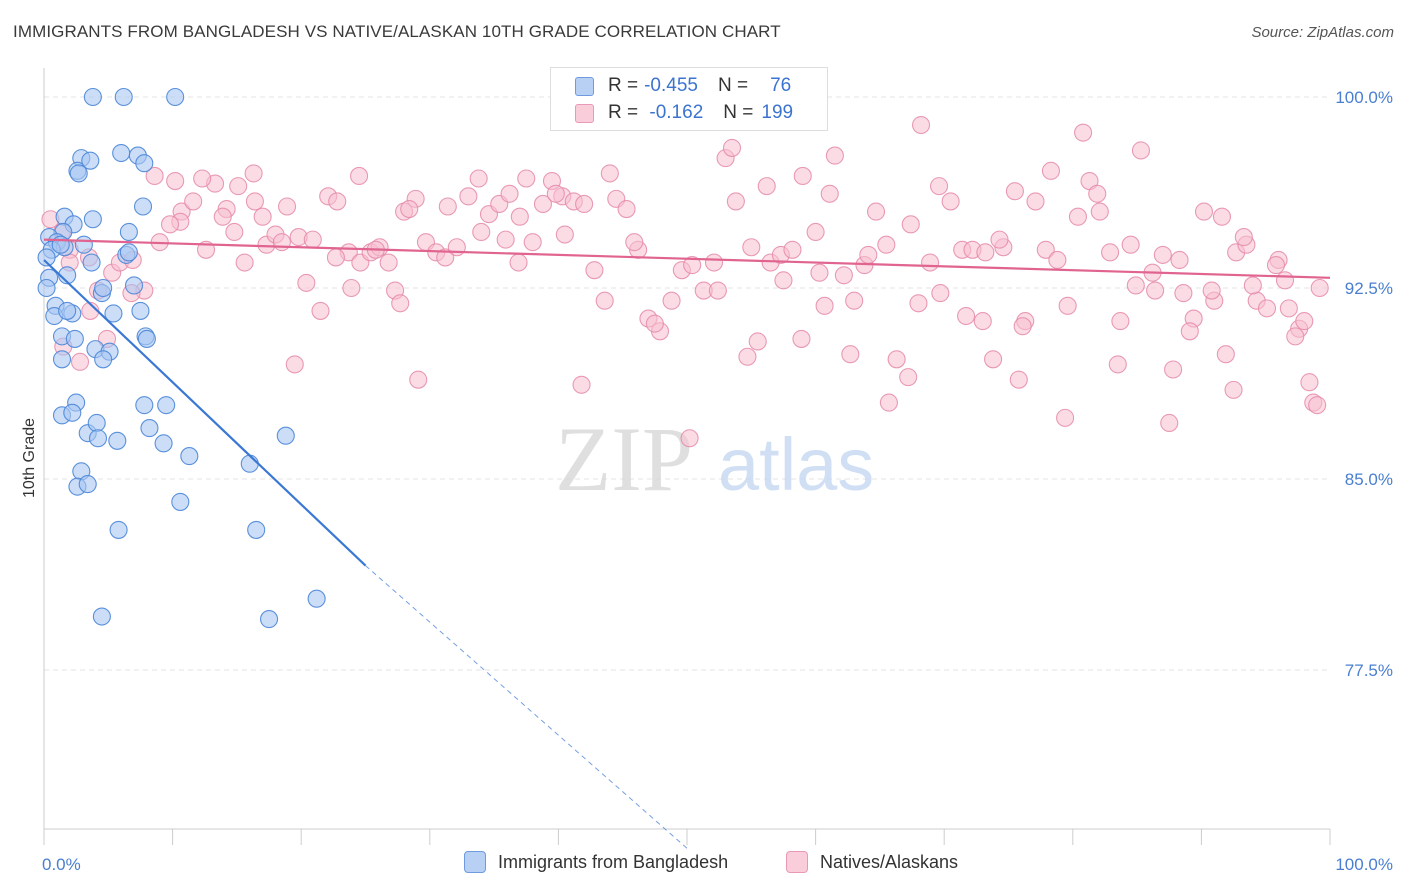  I want to click on y-tick-label: 92.5%, so click(1369, 288).